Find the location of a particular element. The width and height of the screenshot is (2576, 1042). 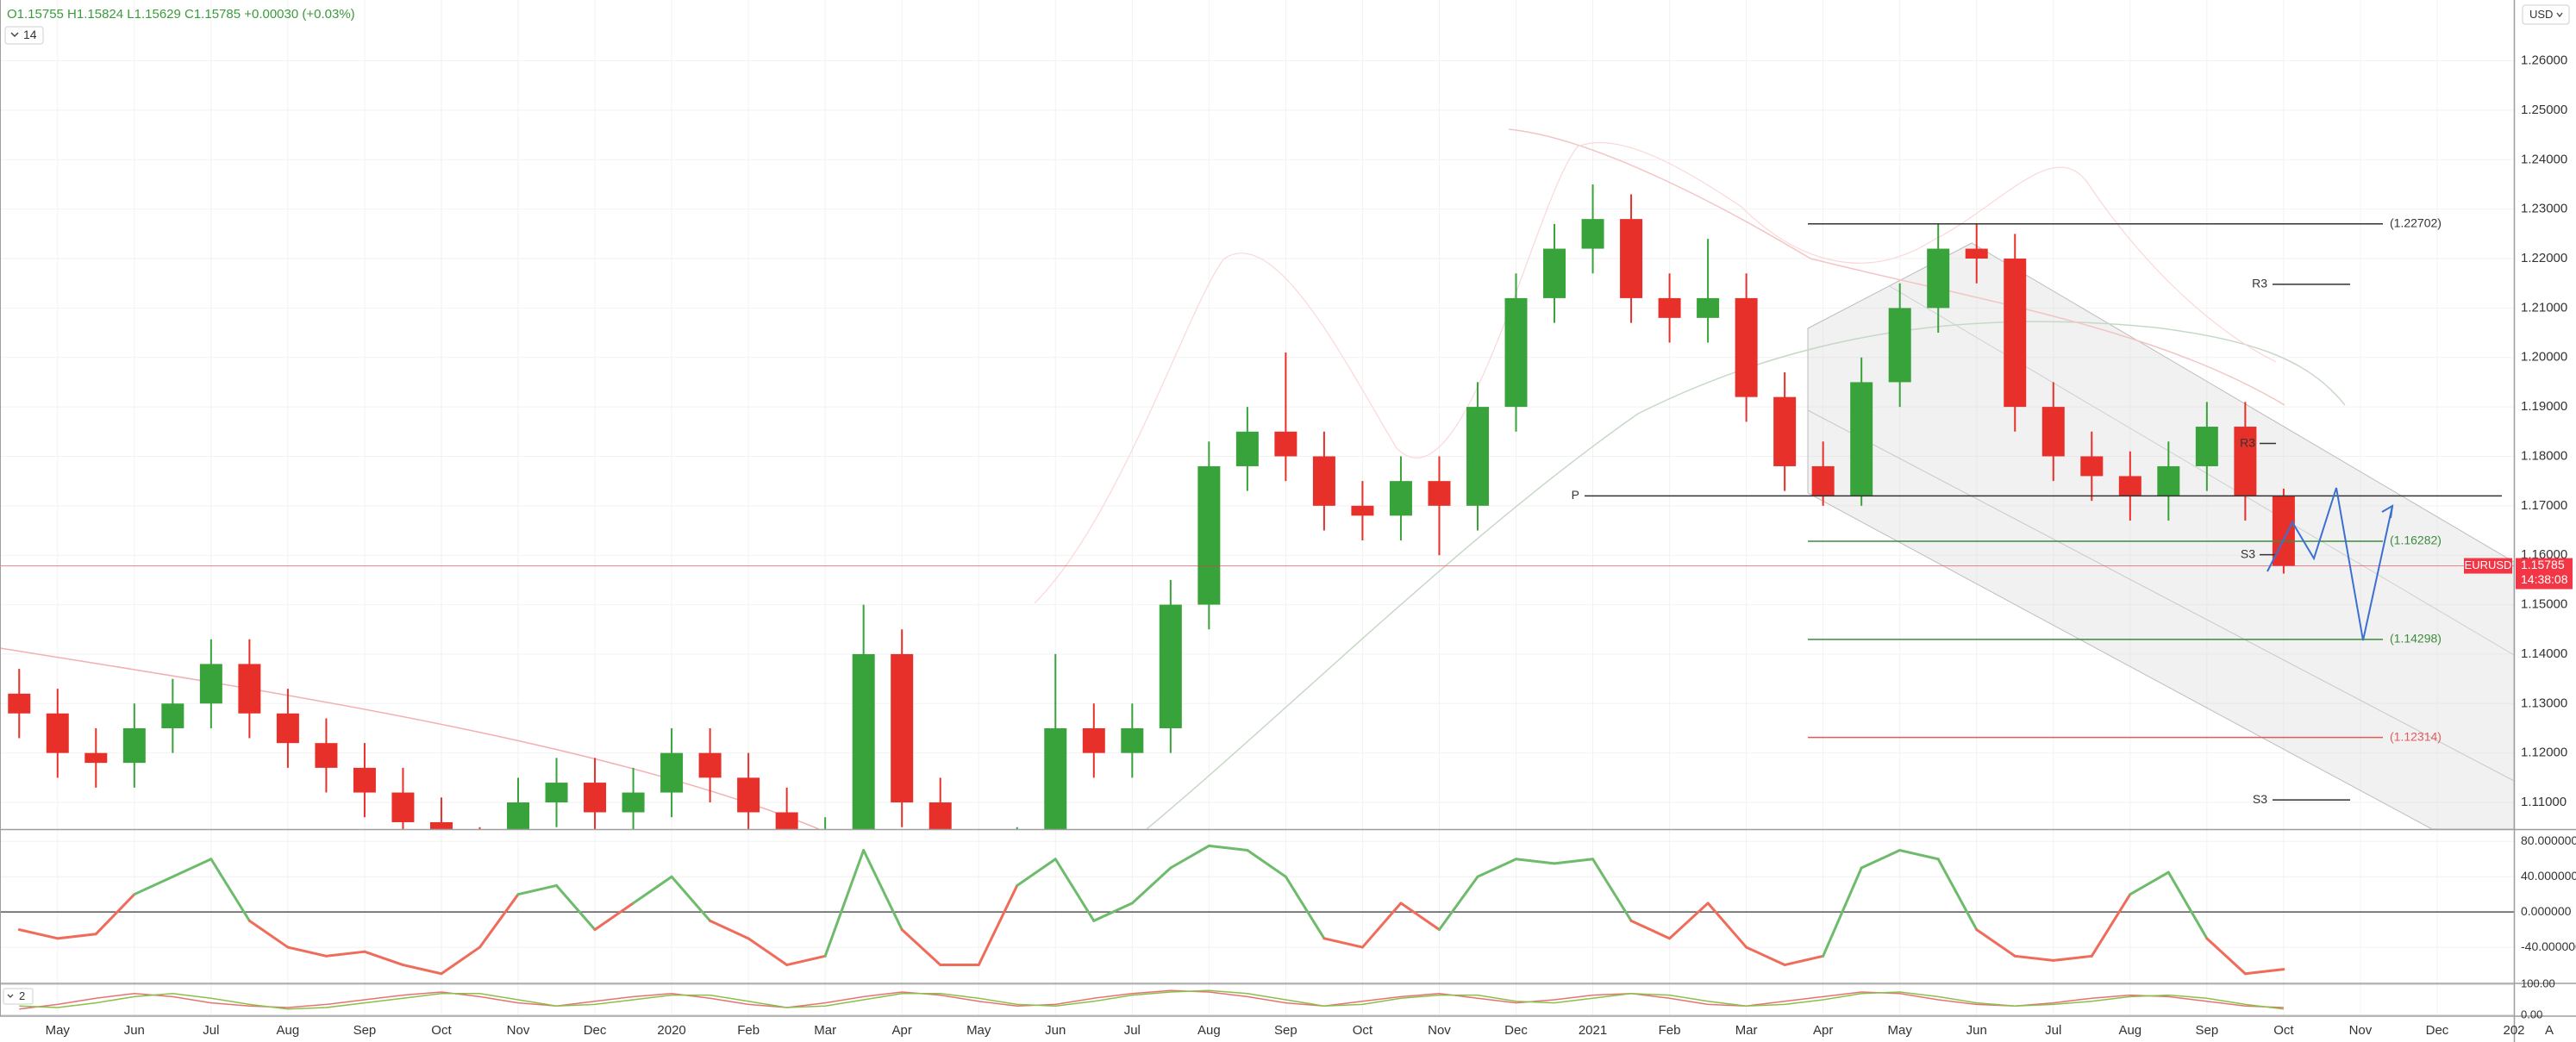

y-tick-label: 1.21000 is located at coordinates (2544, 307).